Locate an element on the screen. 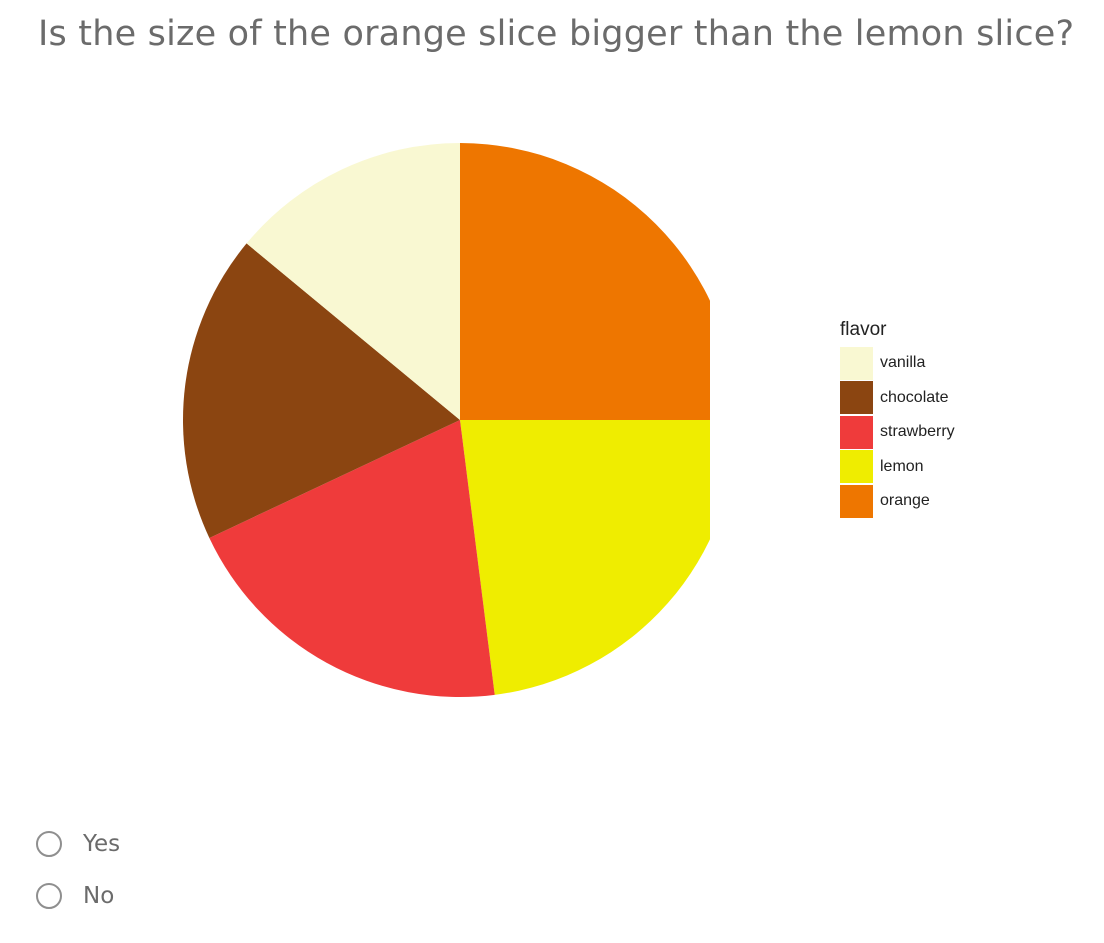 This screenshot has width=1104, height=943. legend-label: lemon is located at coordinates (902, 466).